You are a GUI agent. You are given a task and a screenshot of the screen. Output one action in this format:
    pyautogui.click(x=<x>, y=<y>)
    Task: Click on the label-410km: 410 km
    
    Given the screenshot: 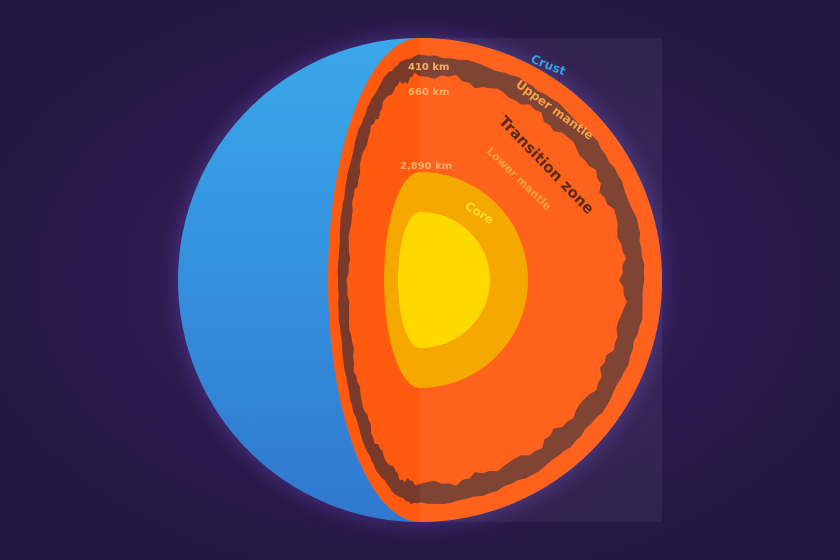 What is the action you would take?
    pyautogui.click(x=428, y=67)
    